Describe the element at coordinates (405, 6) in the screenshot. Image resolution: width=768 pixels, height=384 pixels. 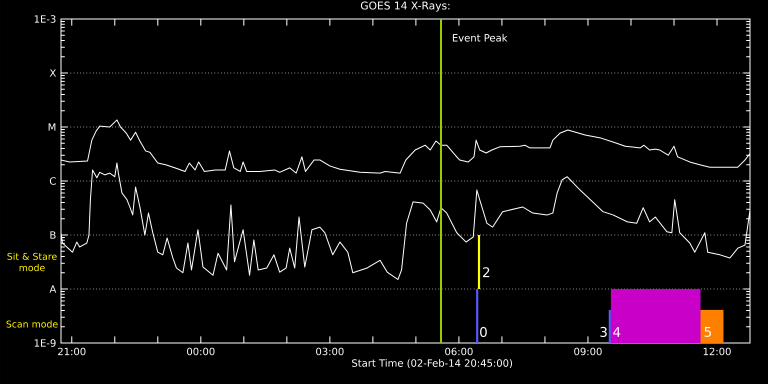
I see `chart-title: GOES 14 X-Rays:` at that location.